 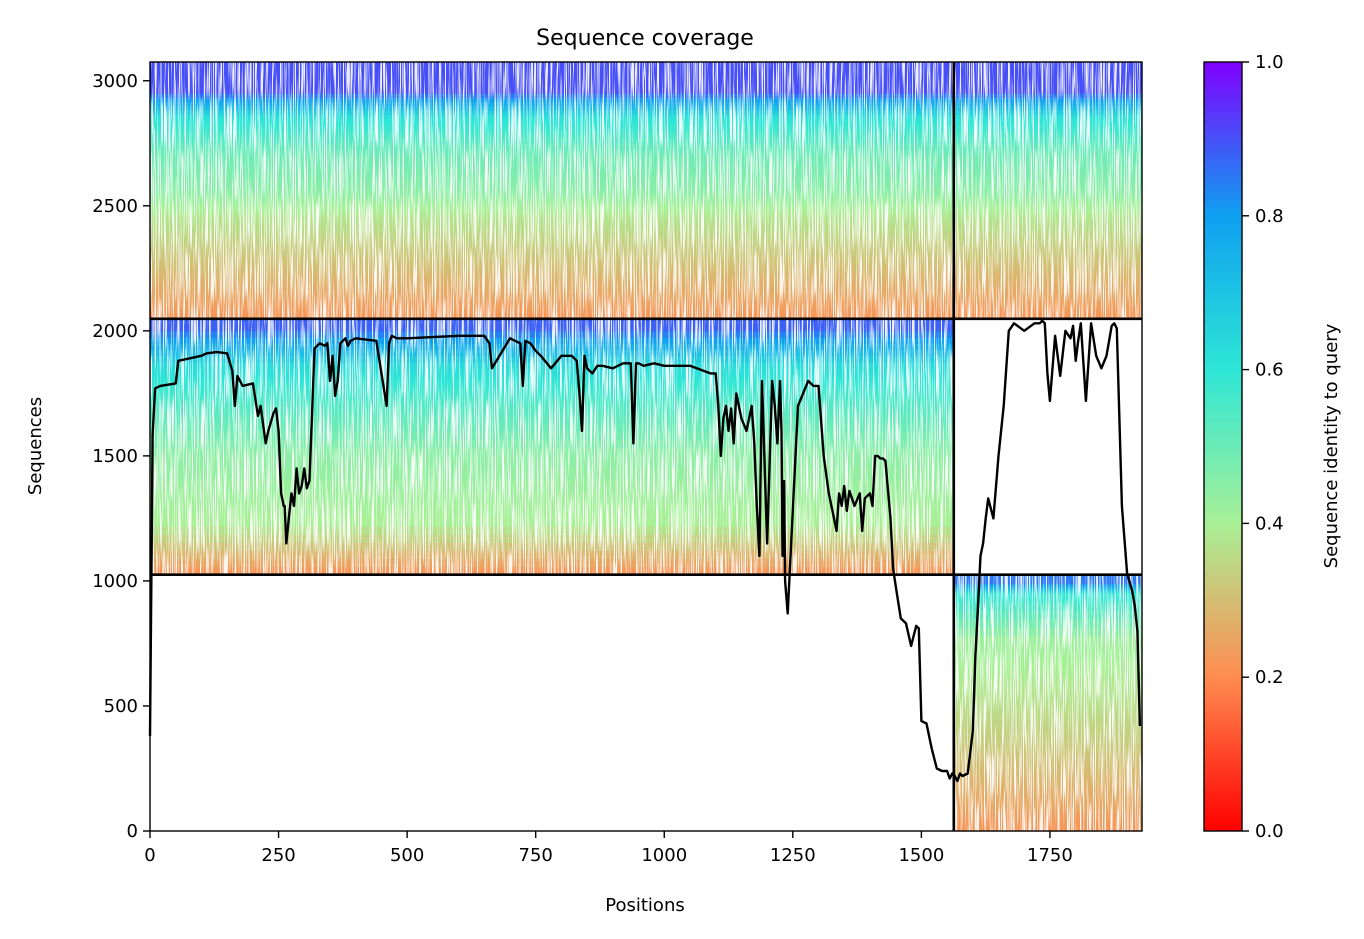 I want to click on gap-speckle, so click(x=1047, y=702).